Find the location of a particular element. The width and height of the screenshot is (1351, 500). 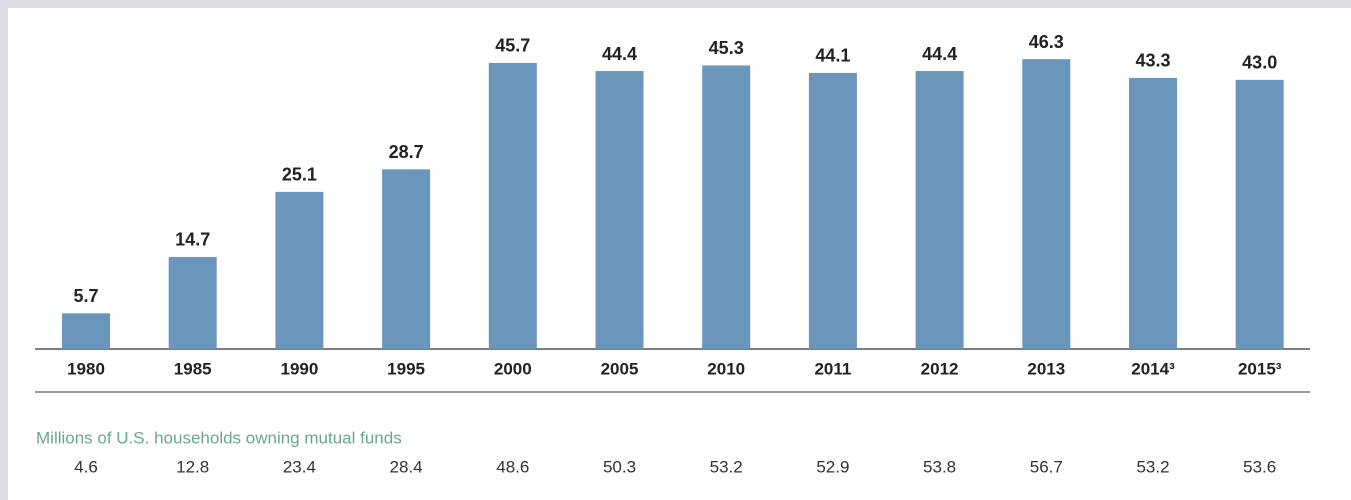

x-tick-label: 1990 is located at coordinates (299, 368).